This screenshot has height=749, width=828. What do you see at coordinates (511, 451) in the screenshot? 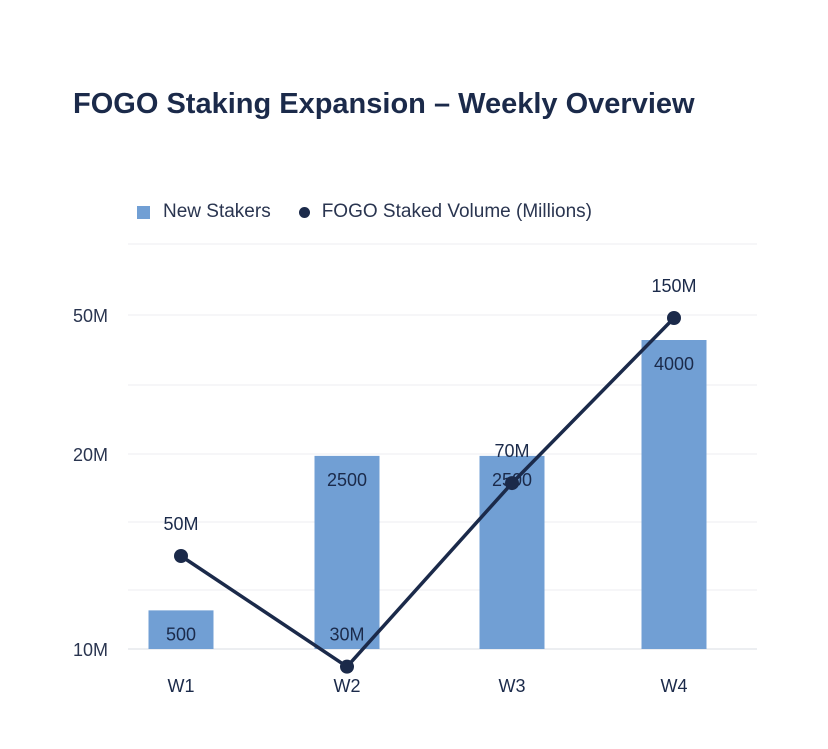
I see `line-data-label: 70M` at bounding box center [511, 451].